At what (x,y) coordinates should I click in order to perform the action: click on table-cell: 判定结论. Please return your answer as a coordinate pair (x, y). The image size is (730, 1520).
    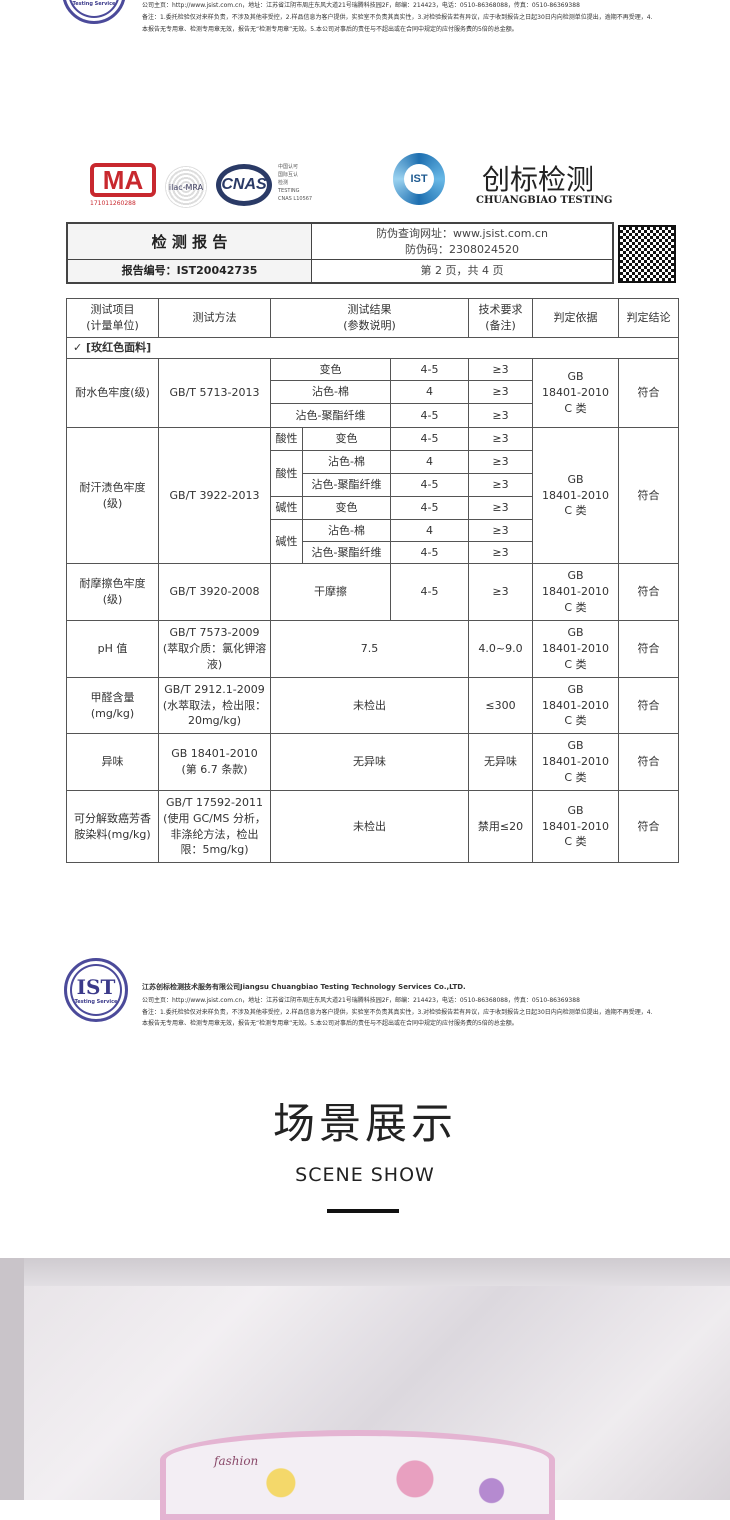
    Looking at the image, I should click on (649, 318).